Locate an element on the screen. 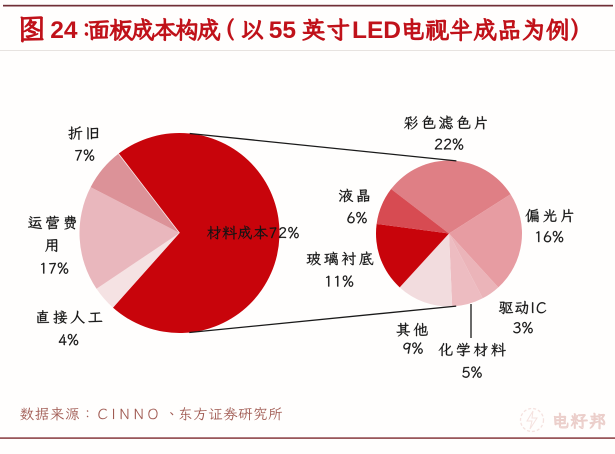 The width and height of the screenshot is (615, 454). svg-text: LED is located at coordinates (376, 30).